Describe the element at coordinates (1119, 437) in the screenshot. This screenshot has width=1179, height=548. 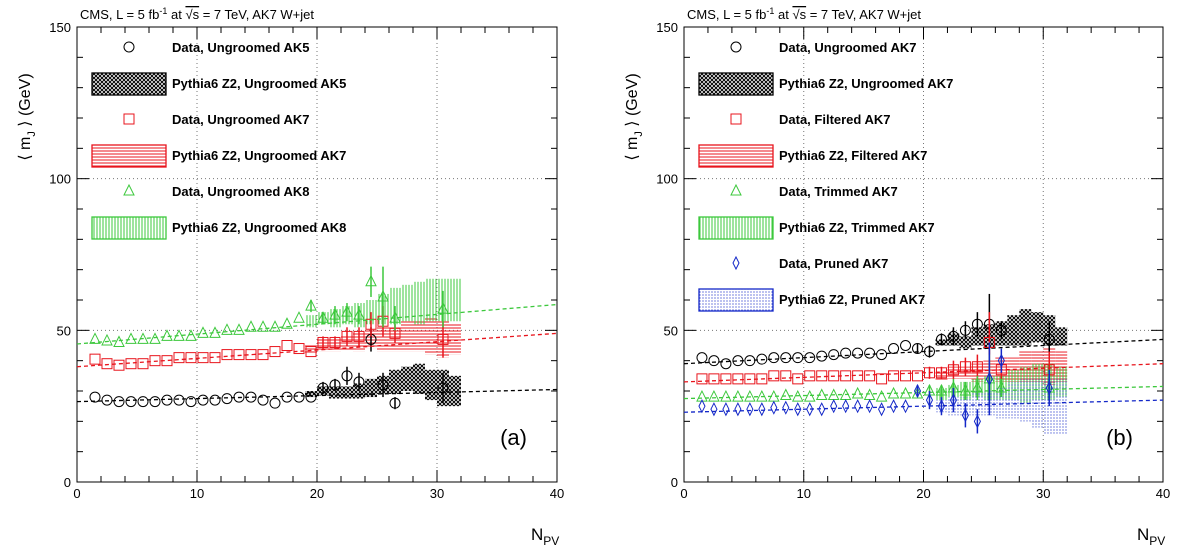
I see `panel-label: (b)` at that location.